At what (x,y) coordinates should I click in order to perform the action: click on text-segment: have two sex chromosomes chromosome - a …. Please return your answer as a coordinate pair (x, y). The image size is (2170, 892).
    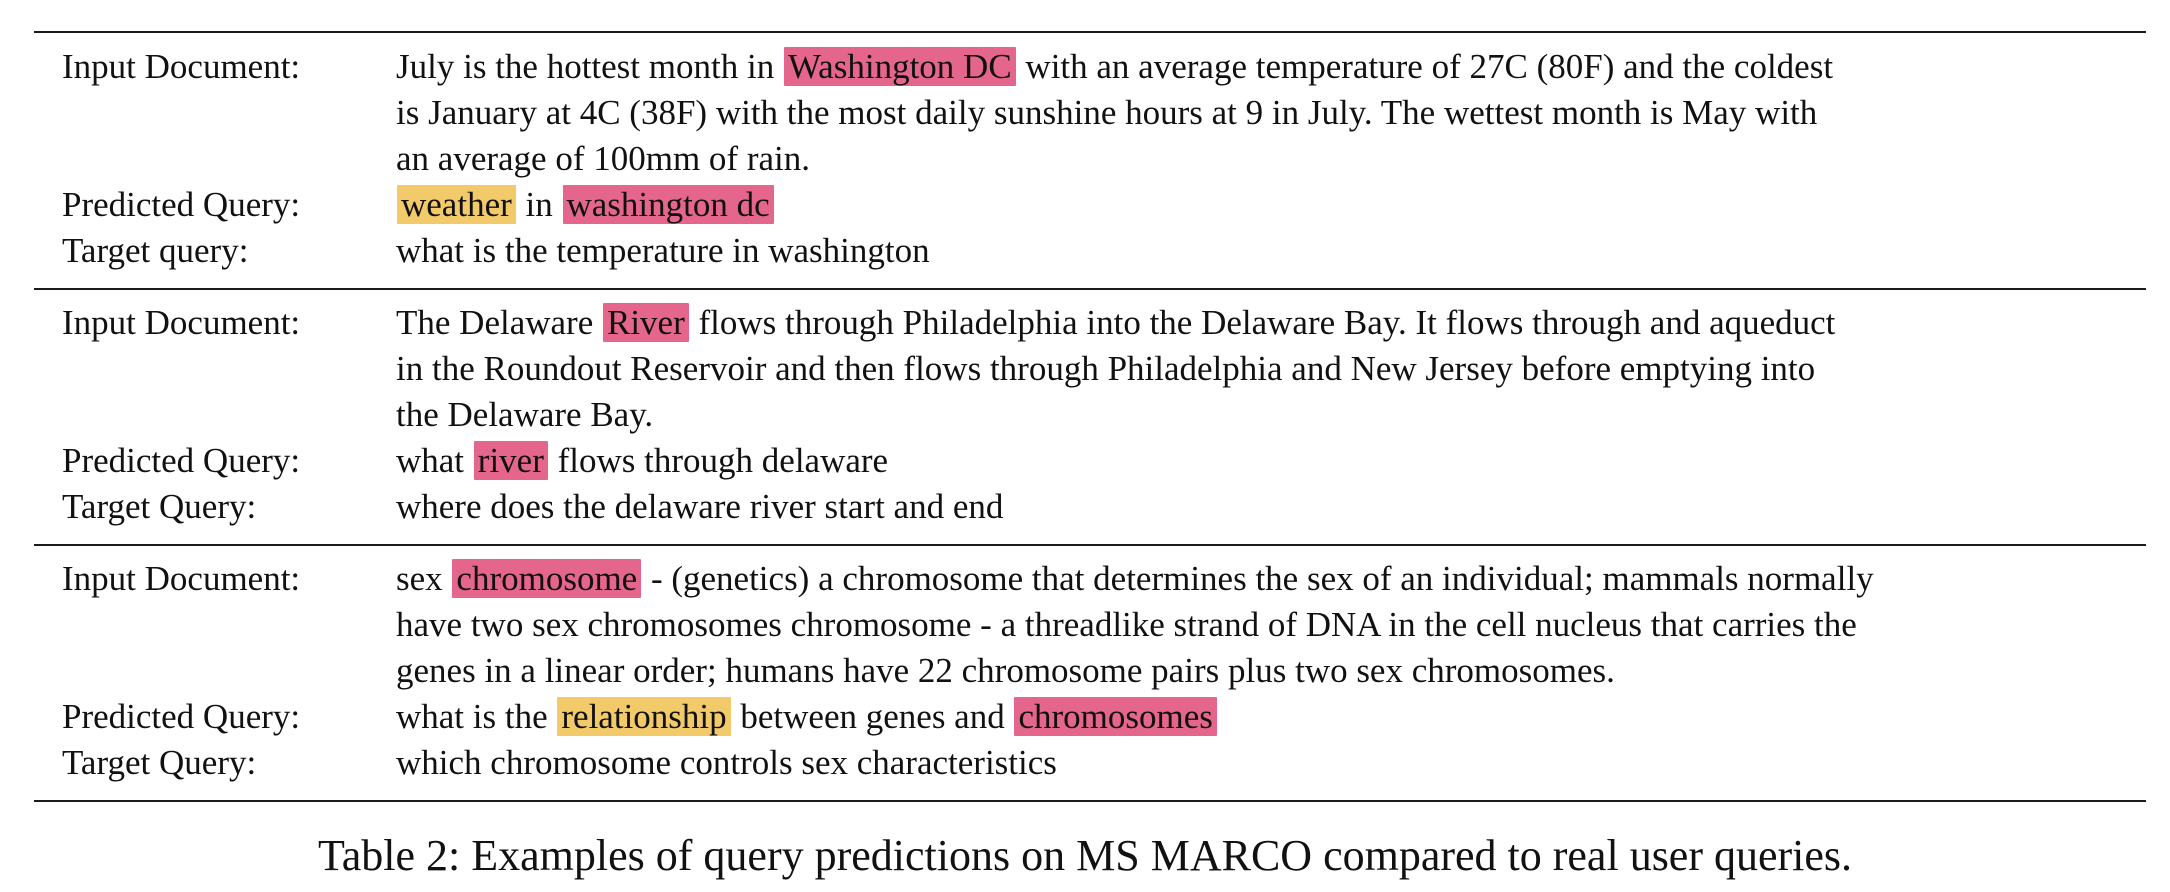
    Looking at the image, I should click on (1126, 624).